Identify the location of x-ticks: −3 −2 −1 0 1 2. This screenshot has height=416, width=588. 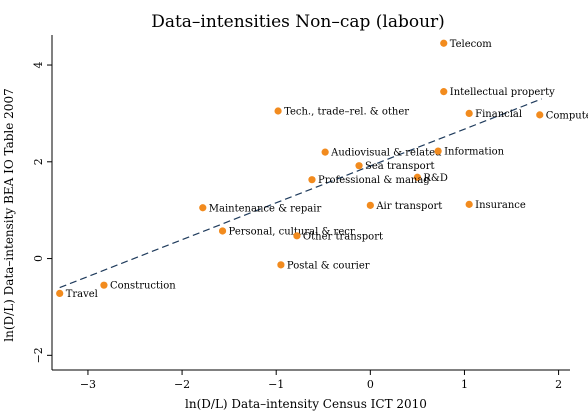
(321, 380).